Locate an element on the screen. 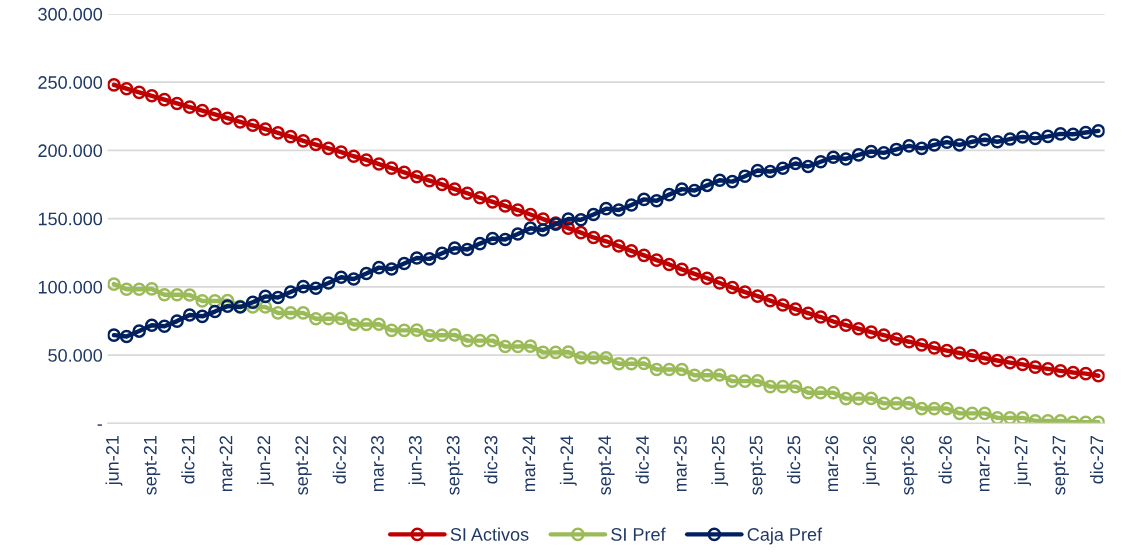  x-tick-label: dic-23 is located at coordinates (491, 459).